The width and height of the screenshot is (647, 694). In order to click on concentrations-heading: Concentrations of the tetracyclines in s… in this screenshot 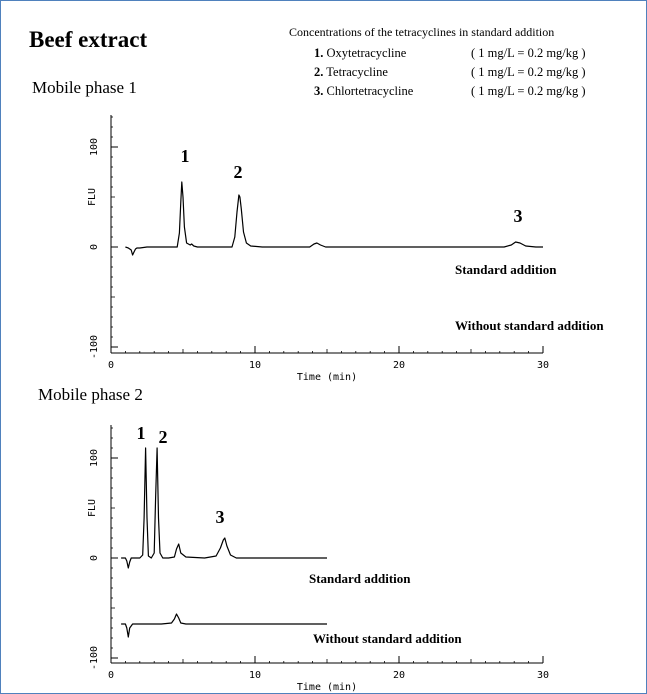, I will do `click(422, 32)`.